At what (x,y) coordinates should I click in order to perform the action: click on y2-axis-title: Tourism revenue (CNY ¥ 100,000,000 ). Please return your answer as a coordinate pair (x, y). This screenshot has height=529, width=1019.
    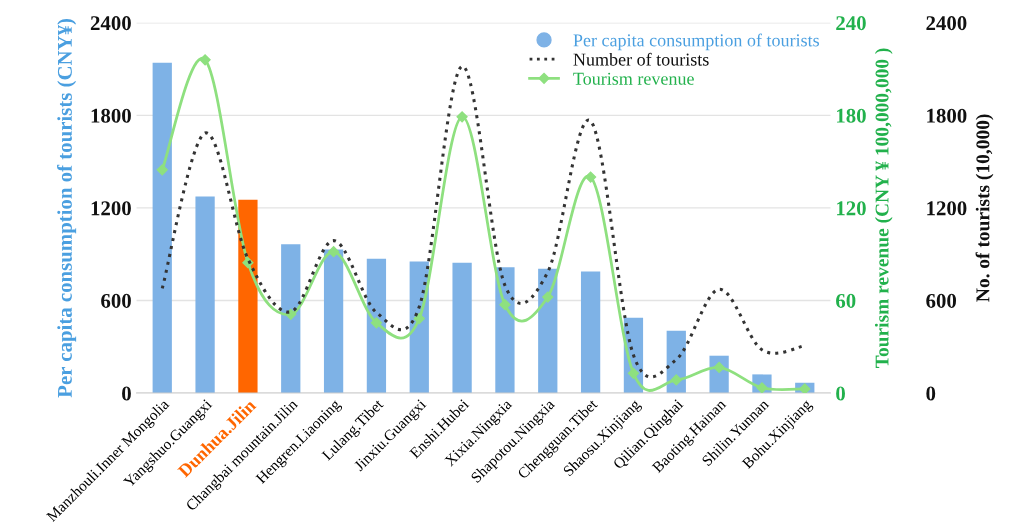
    Looking at the image, I should click on (883, 208).